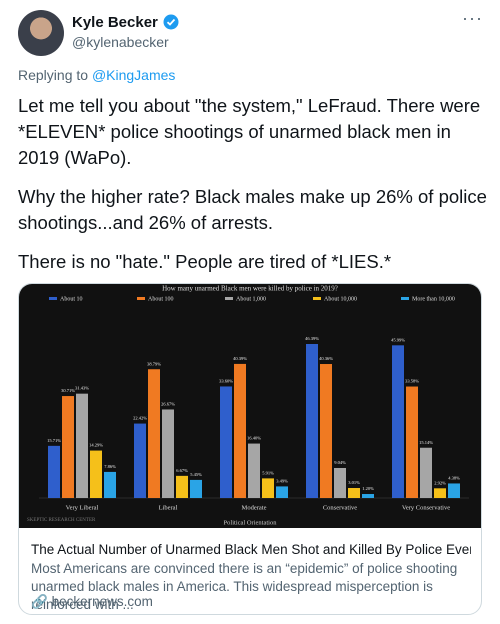 The width and height of the screenshot is (500, 624). Describe the element at coordinates (53, 75) in the screenshot. I see `reply-prefix: Replying to` at that location.